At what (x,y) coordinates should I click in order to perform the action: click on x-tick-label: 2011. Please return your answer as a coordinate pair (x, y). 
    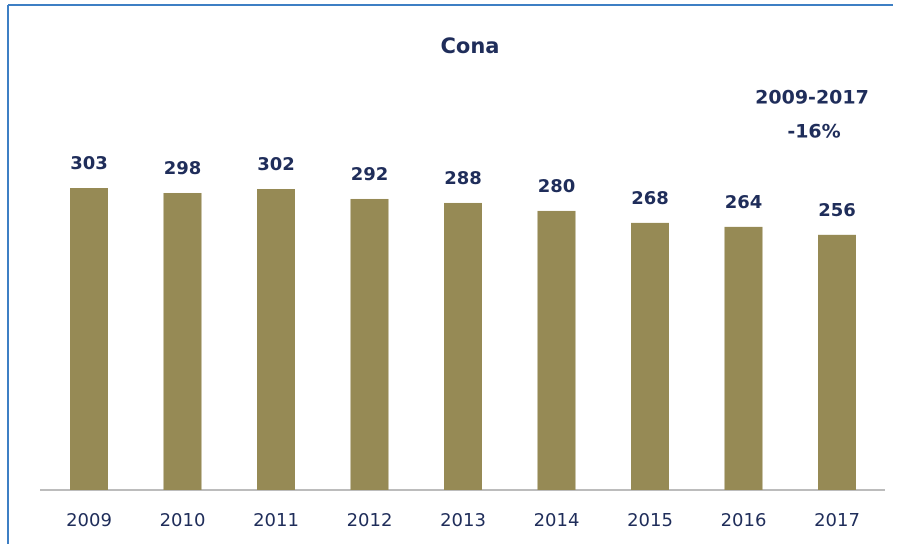
    Looking at the image, I should click on (276, 520).